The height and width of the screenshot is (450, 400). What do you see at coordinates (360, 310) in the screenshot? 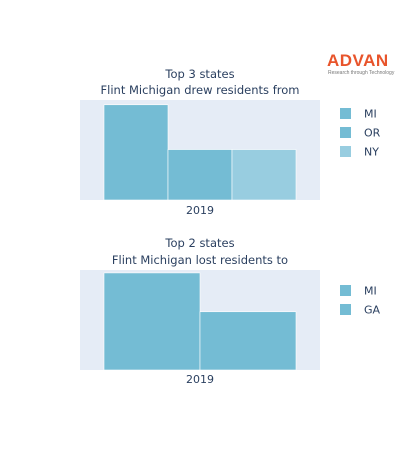
I see `legend-item-ga: GA` at bounding box center [360, 310].